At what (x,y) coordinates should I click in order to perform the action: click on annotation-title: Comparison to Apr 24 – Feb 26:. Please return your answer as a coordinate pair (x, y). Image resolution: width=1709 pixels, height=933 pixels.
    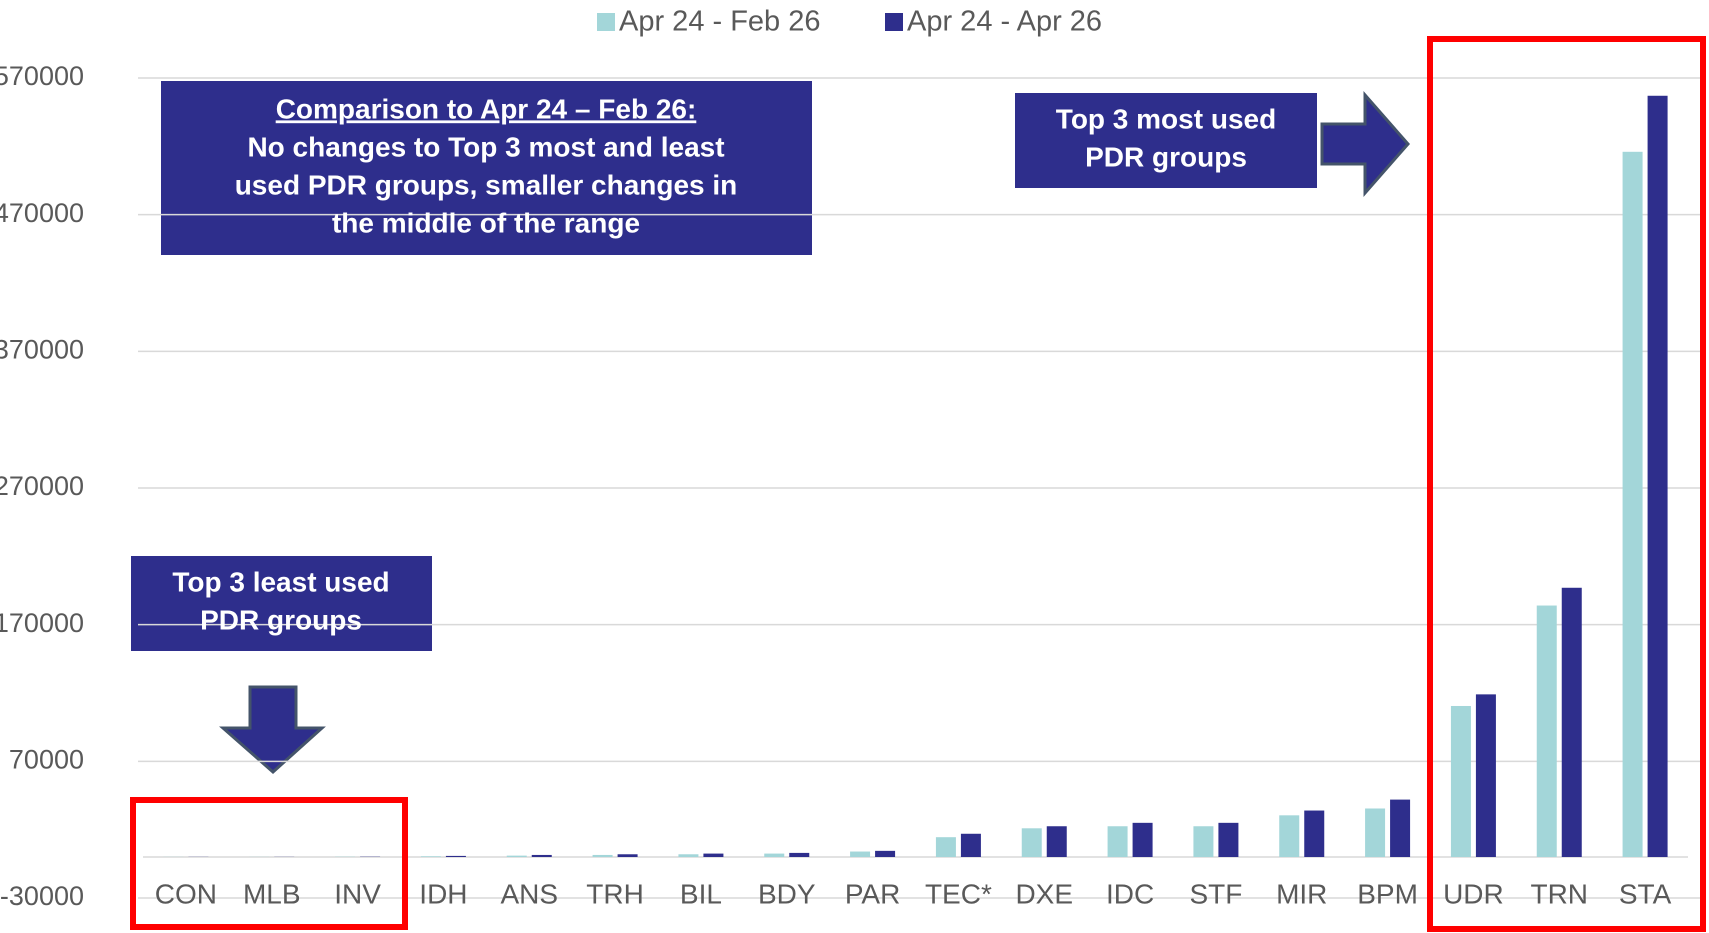
    Looking at the image, I should click on (486, 108).